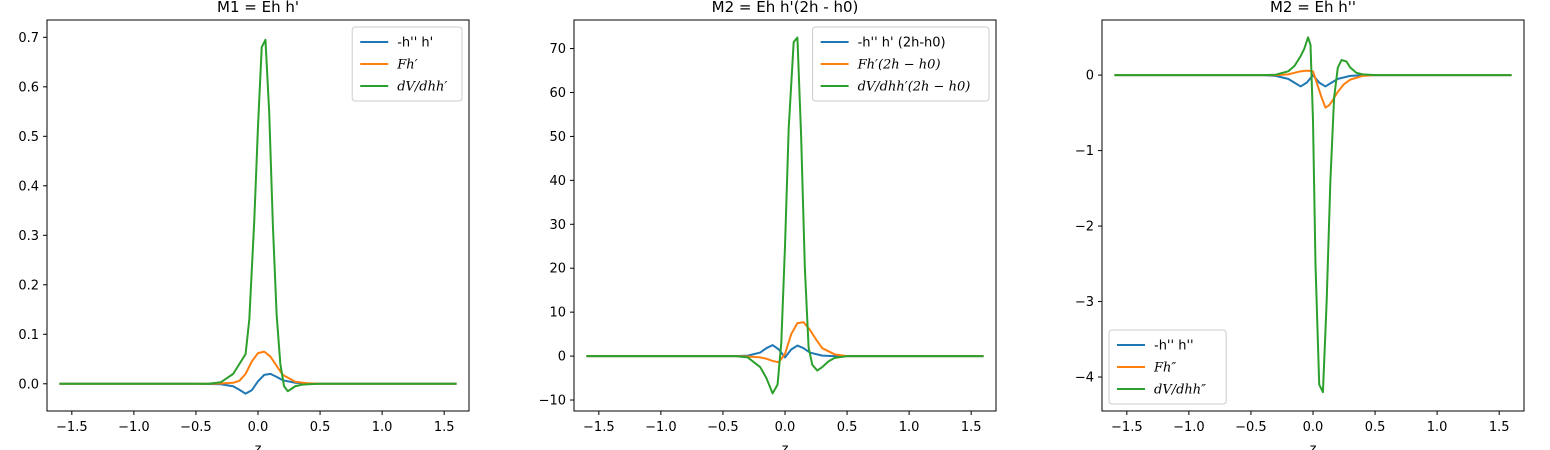 The image size is (1550, 450). Describe the element at coordinates (422, 87) in the screenshot. I see `legend-label: dV/dhh′` at that location.